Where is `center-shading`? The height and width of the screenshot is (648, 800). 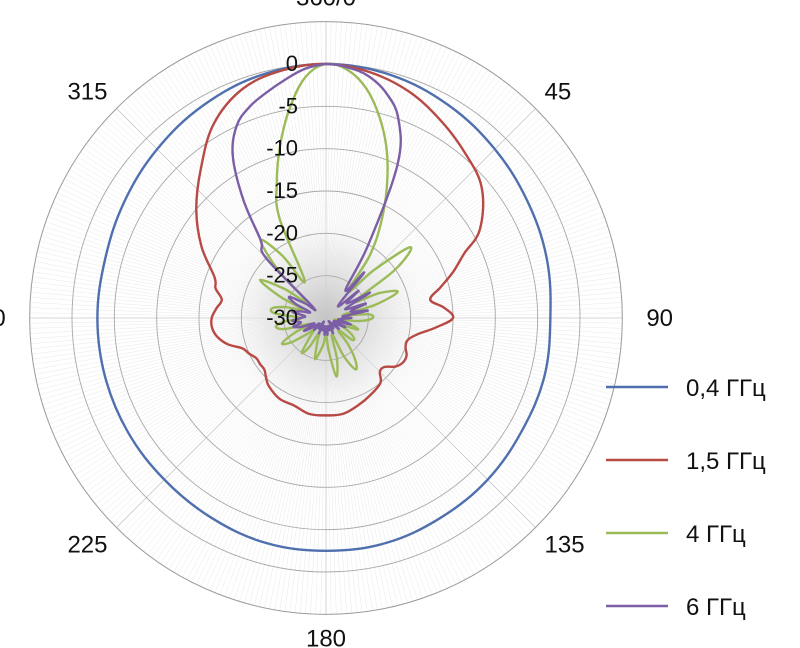 center-shading is located at coordinates (326, 318).